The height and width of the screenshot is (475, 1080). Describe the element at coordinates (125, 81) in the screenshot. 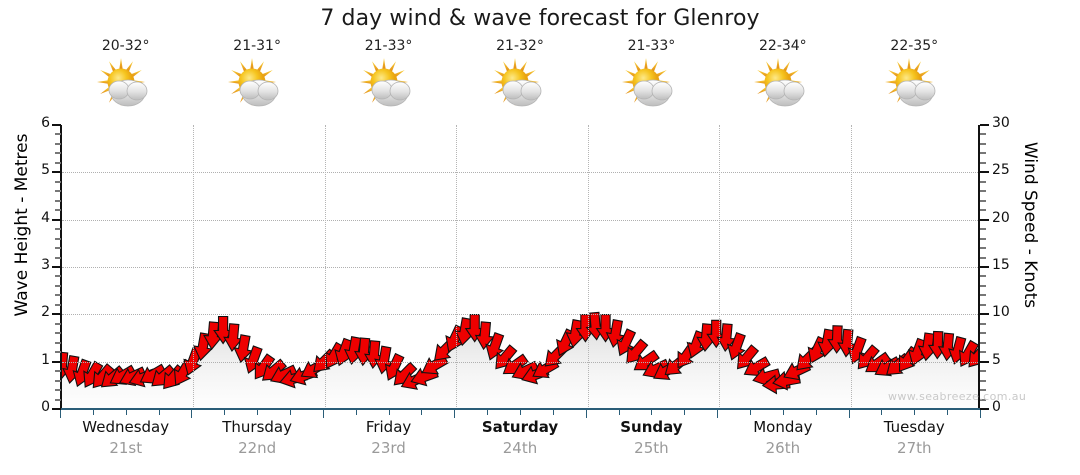

I see `day-header: 20-32°` at that location.